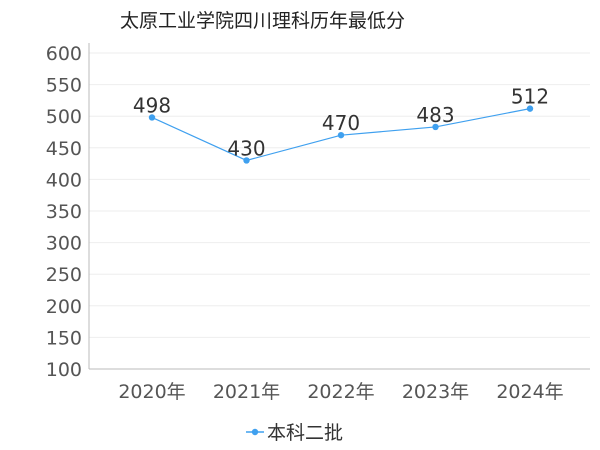 Image resolution: width=600 pixels, height=450 pixels. Describe the element at coordinates (64, 338) in the screenshot. I see `y-tick-label: 150` at that location.